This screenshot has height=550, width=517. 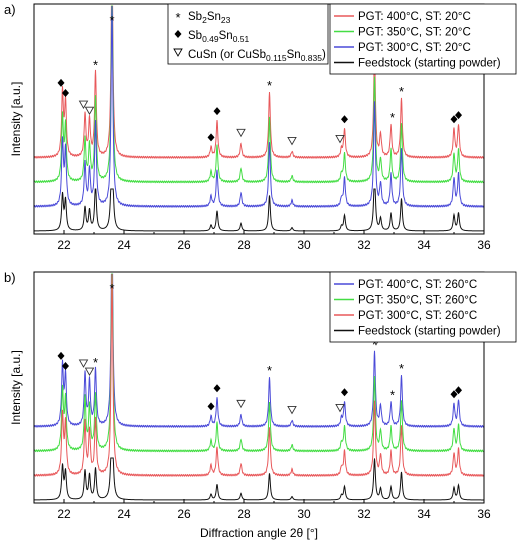 What do you see at coordinates (241, 39) in the screenshot?
I see `subscript: 0.51` at bounding box center [241, 39].